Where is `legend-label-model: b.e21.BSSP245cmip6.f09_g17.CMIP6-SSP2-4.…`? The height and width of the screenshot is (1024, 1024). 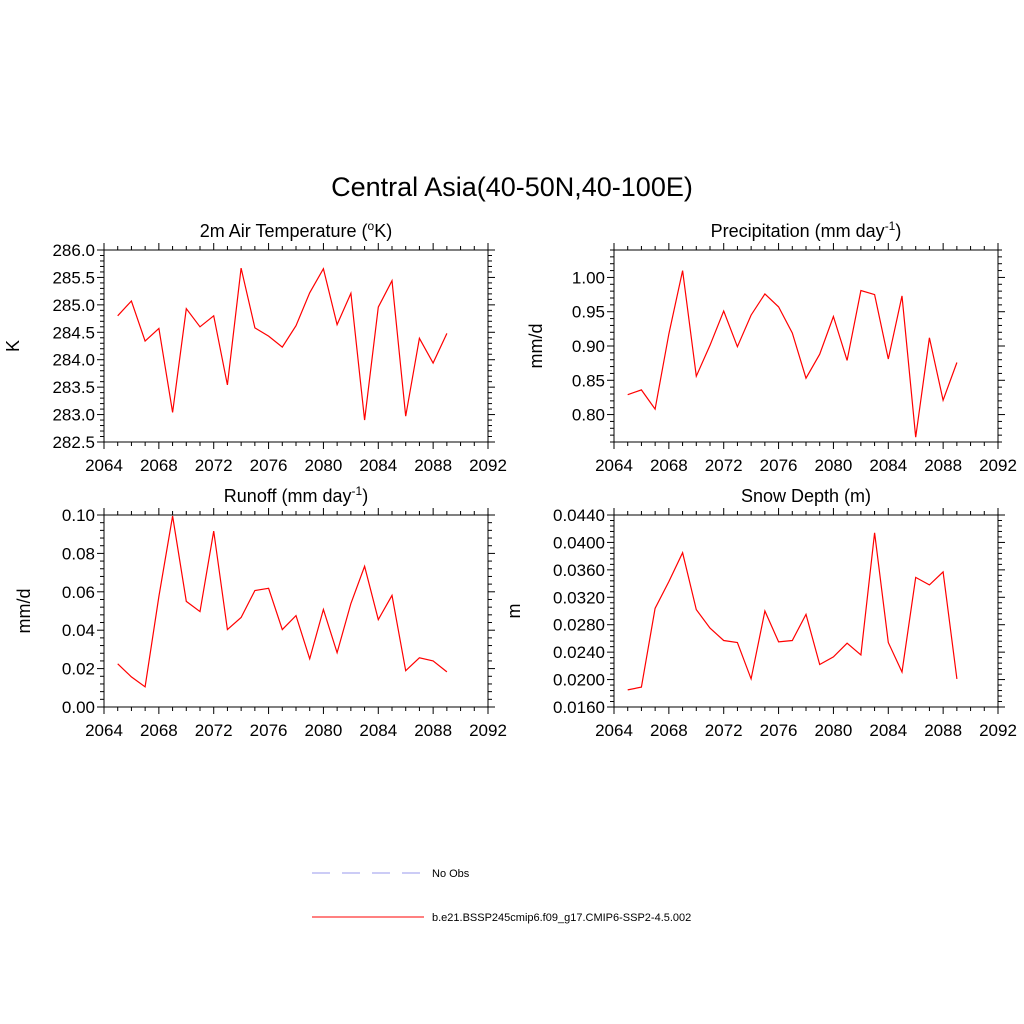 legend-label-model: b.e21.BSSP245cmip6.f09_g17.CMIP6-SSP2-4.… is located at coordinates (561, 918).